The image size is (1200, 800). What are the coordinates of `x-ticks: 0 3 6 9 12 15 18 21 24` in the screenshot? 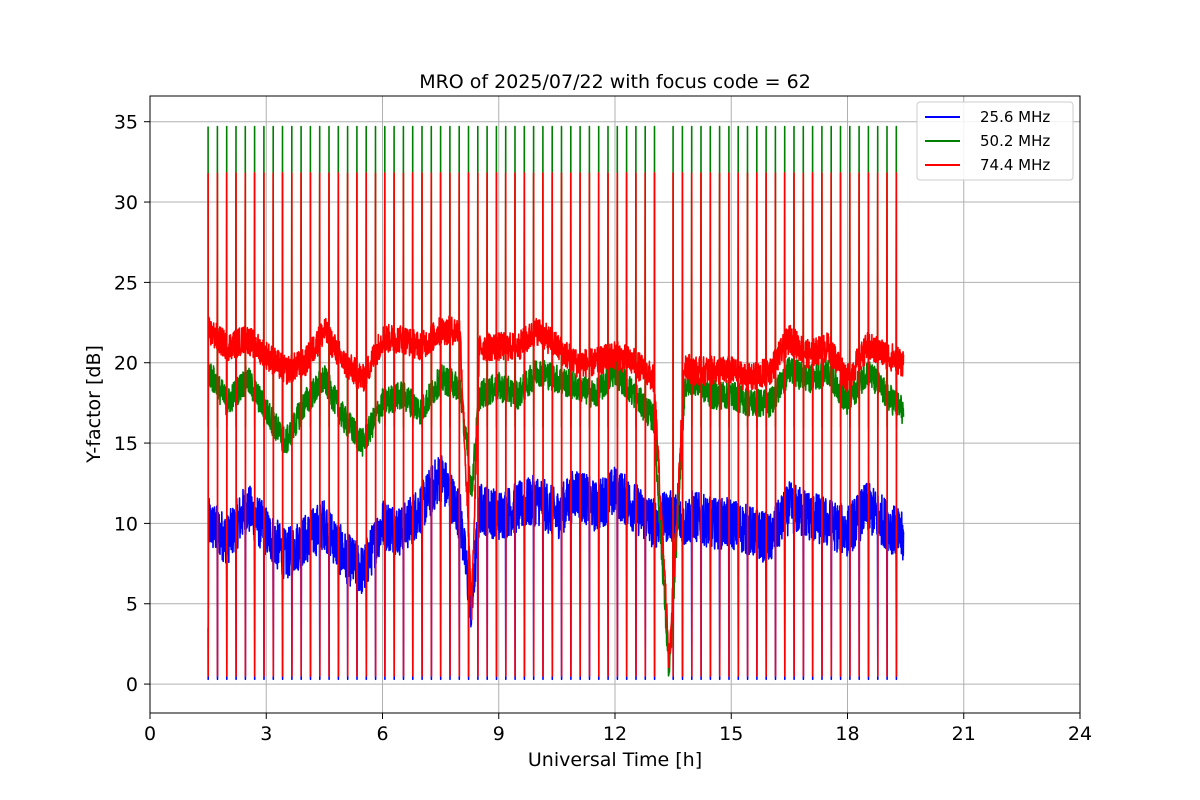 It's located at (618, 729).